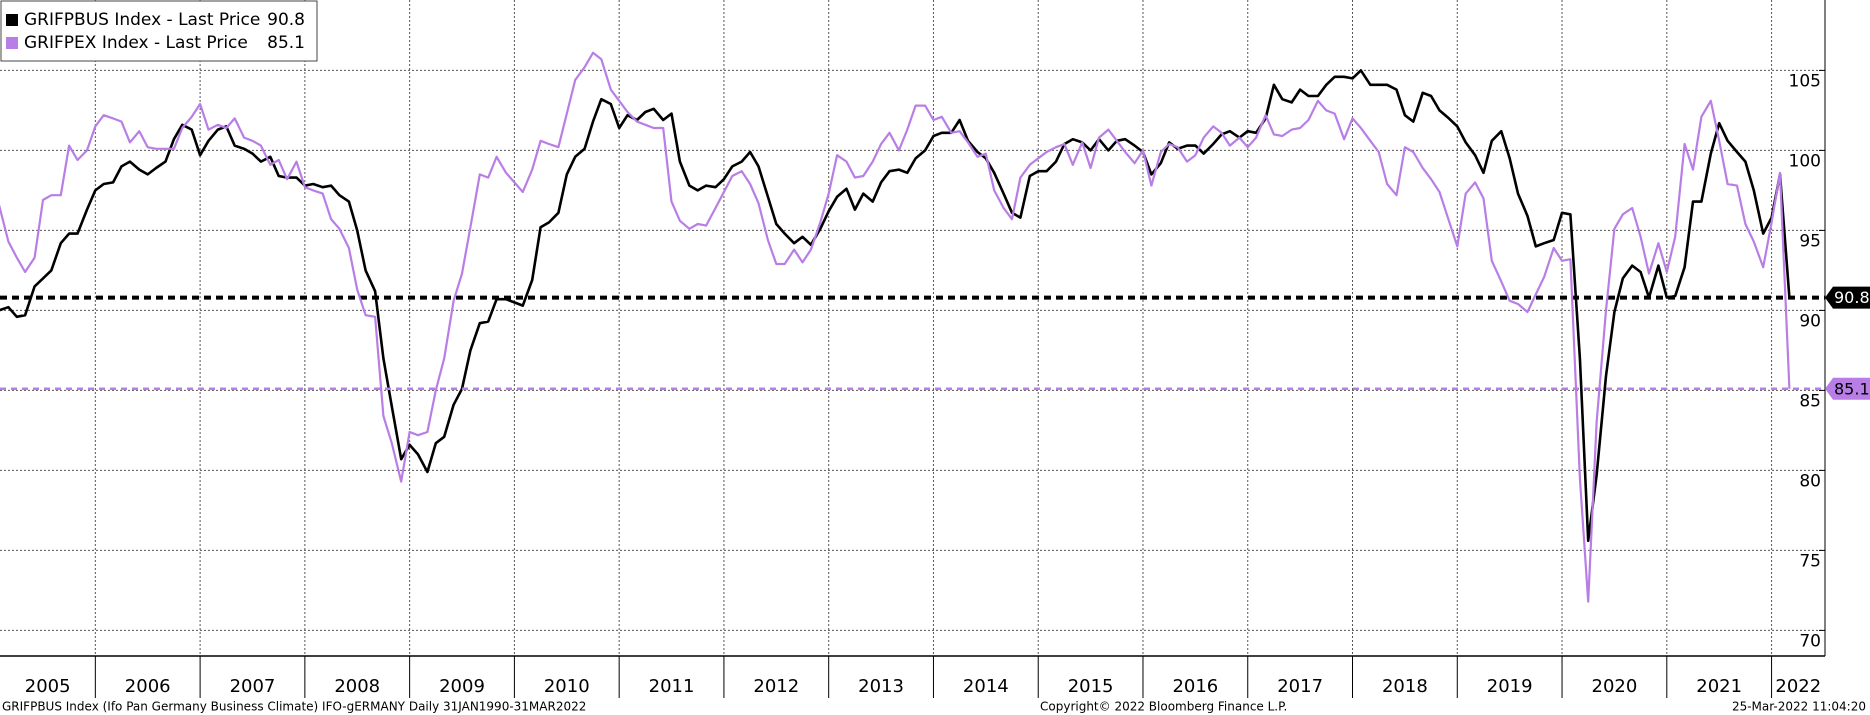 This screenshot has height=715, width=1870. Describe the element at coordinates (1805, 161) in the screenshot. I see `y-tick-label: 100` at that location.